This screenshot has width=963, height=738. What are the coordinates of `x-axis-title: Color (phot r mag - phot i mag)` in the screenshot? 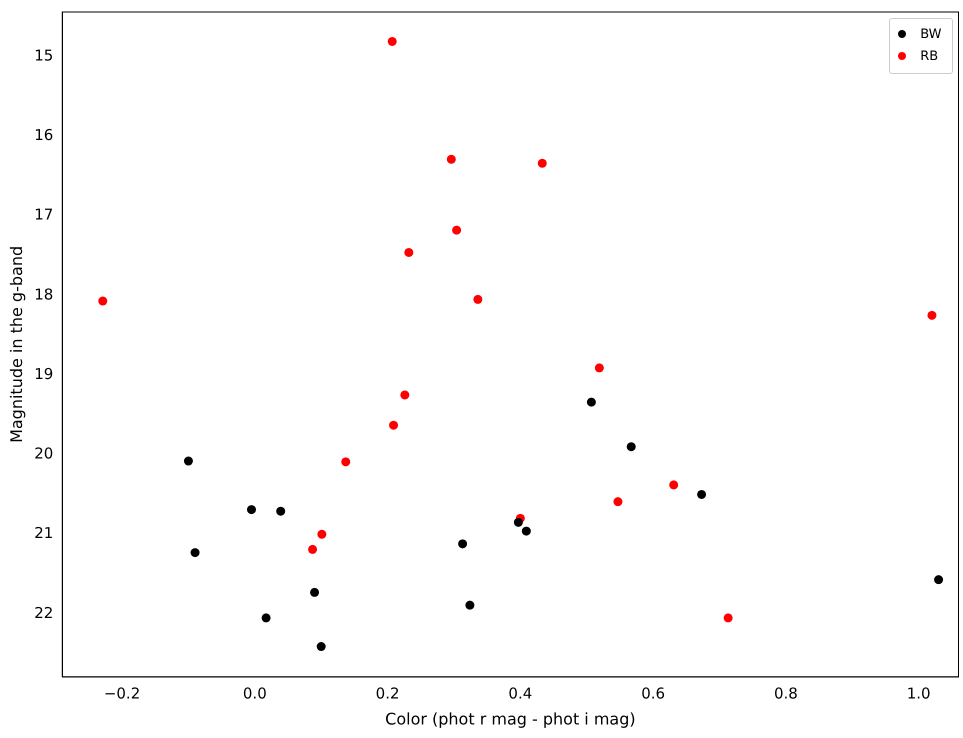 It's located at (510, 719).